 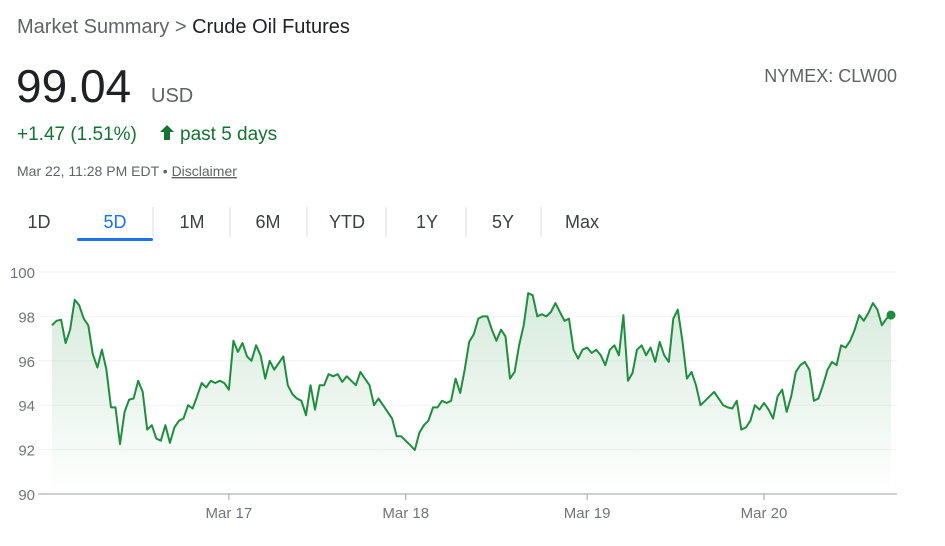 I want to click on timestamp: Mar 22, 11:28 PM EDT •, so click(x=92, y=171).